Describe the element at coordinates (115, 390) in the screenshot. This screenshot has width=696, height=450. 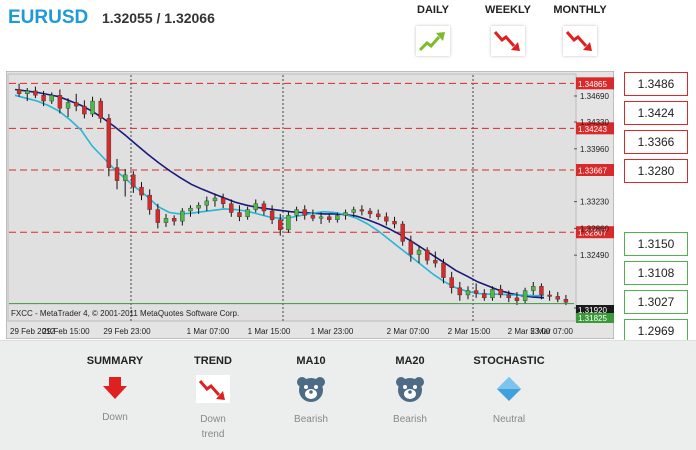
I see `arrow-down-icon` at that location.